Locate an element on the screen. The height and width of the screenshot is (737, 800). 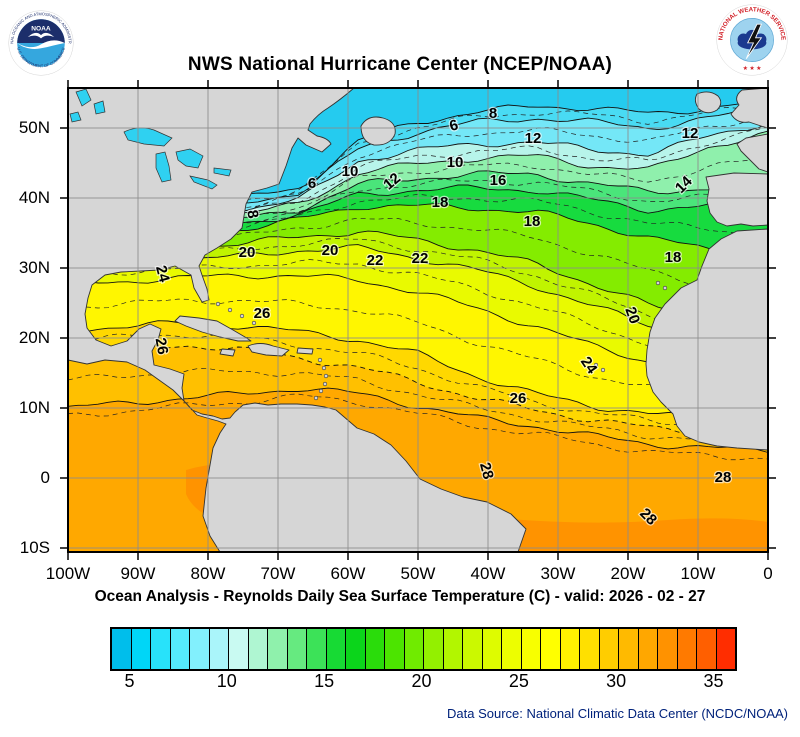
colorbar-tick-label: 25 is located at coordinates (518, 681).